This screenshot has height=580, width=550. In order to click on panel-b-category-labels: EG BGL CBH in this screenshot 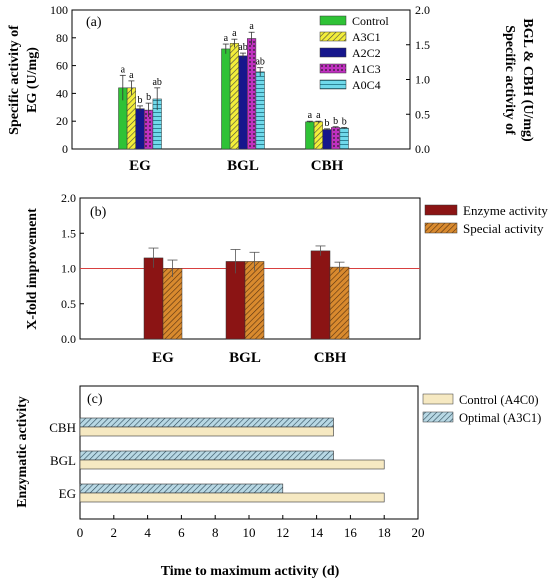, I will do `click(249, 358)`.